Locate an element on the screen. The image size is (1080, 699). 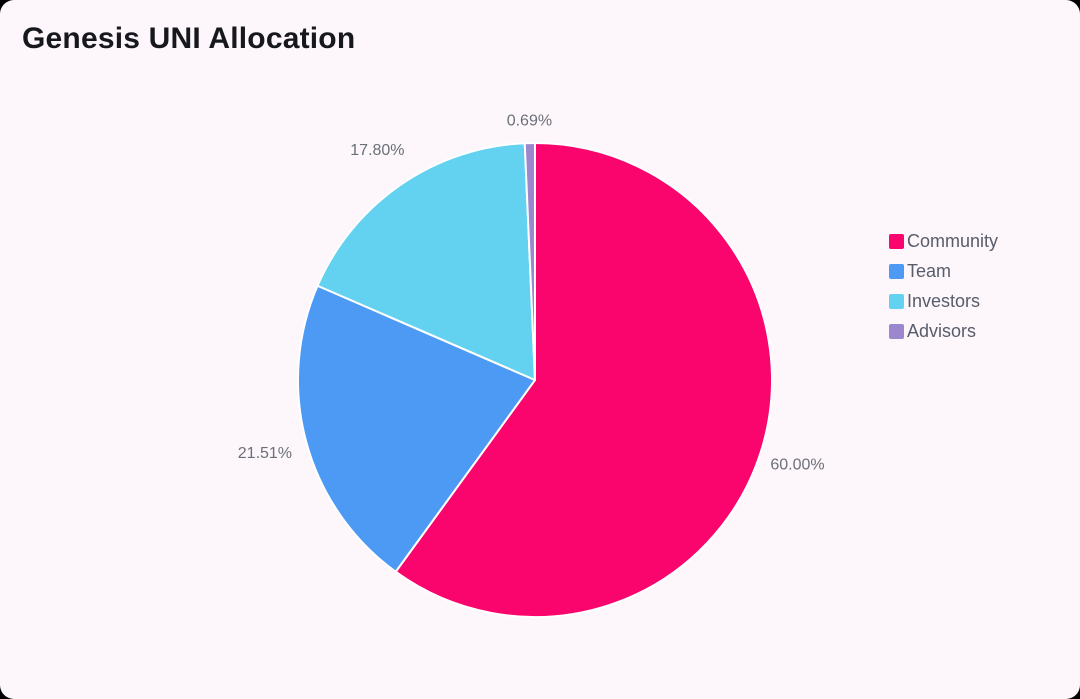
legend-swatch-community is located at coordinates (896, 241).